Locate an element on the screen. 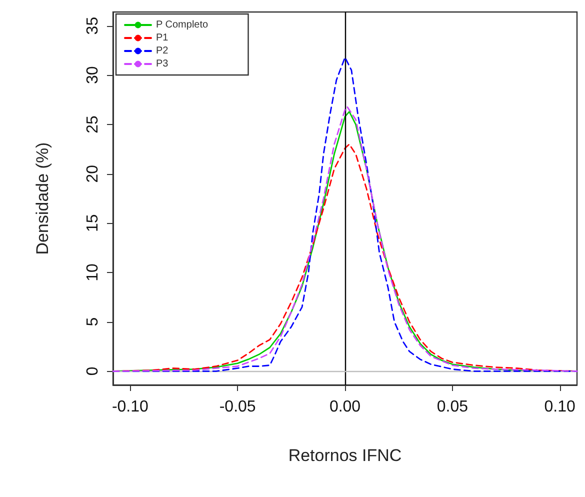  y-tick-label: 20 is located at coordinates (93, 173).